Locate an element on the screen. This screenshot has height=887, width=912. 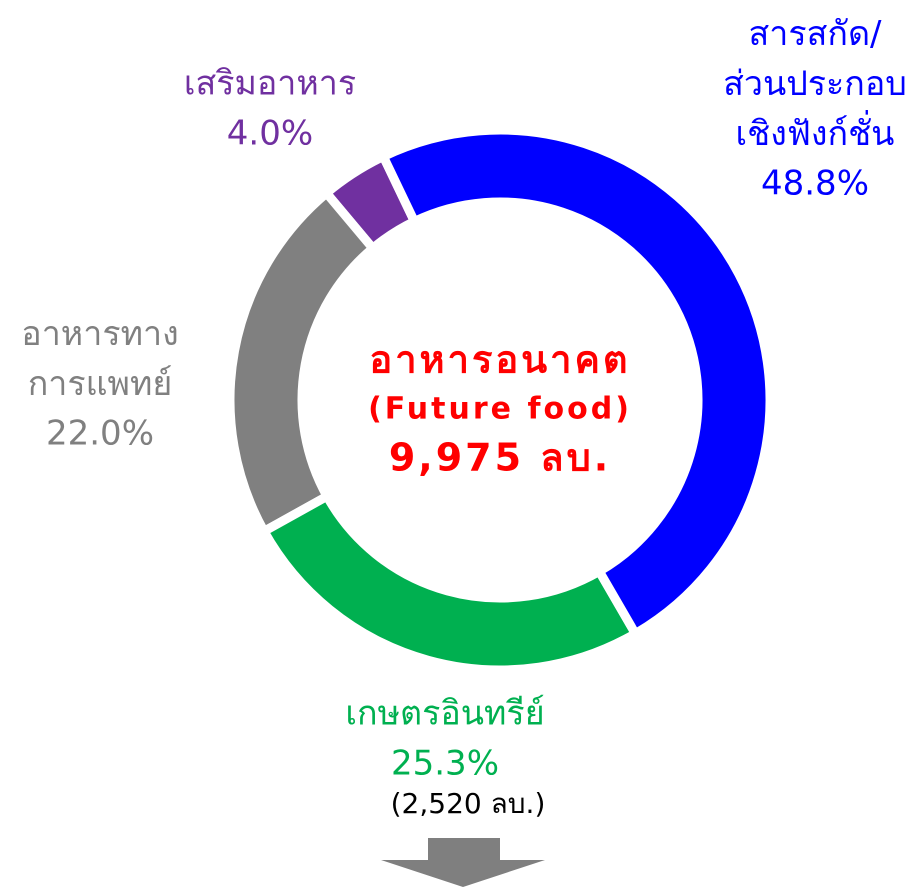
slice-label: เกษตรอินทรีย์ is located at coordinates (444, 714).